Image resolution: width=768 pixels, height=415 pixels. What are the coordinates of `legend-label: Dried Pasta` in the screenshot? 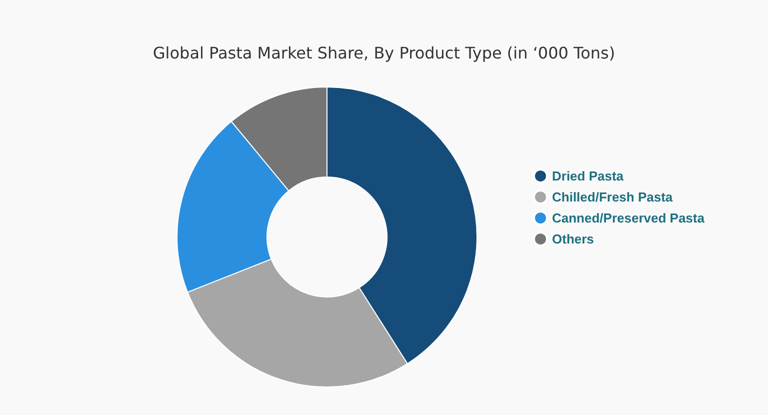 It's located at (588, 176).